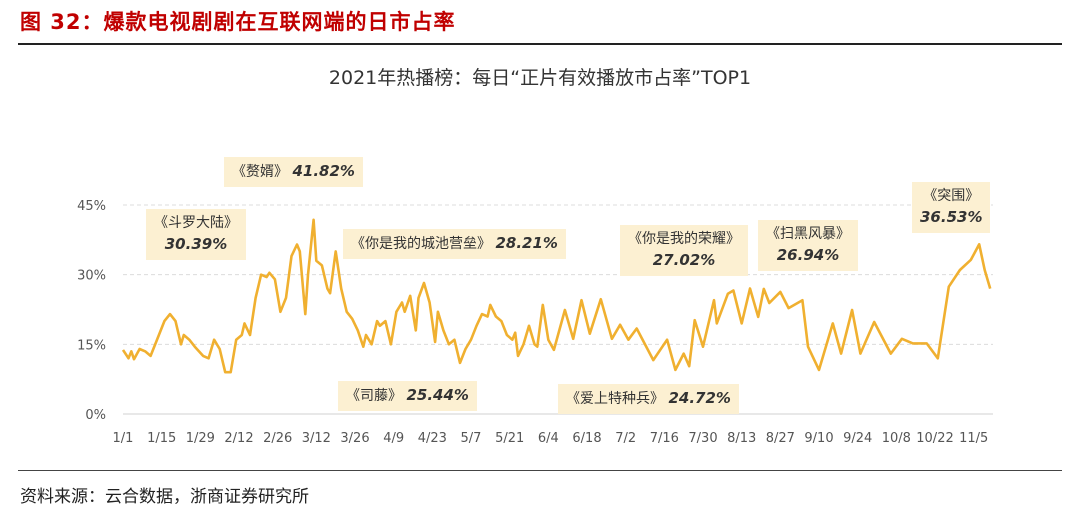  Describe the element at coordinates (316, 438) in the screenshot. I see `x-tick-label: 3/12` at that location.